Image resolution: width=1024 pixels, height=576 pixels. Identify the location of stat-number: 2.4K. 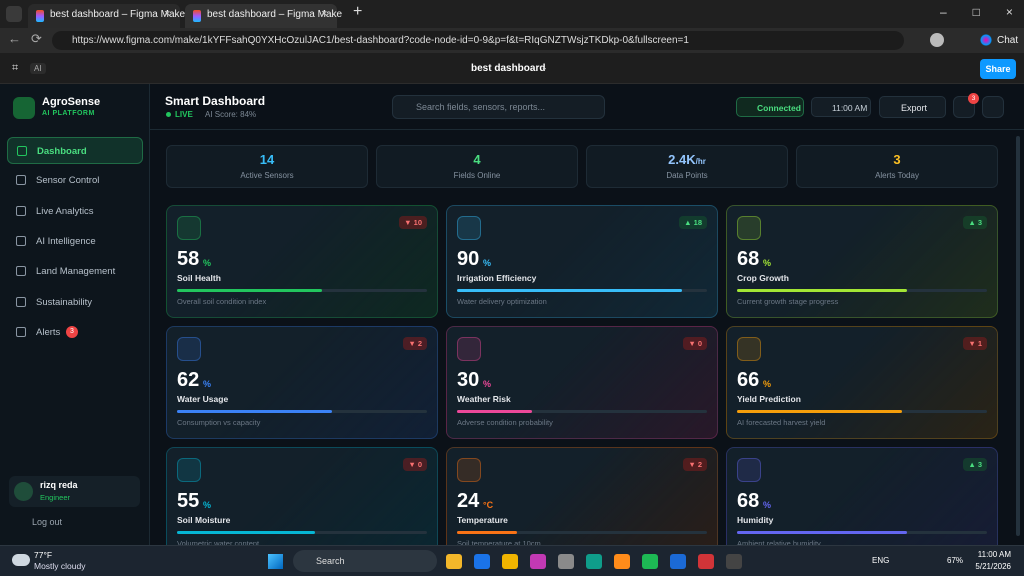
(682, 159).